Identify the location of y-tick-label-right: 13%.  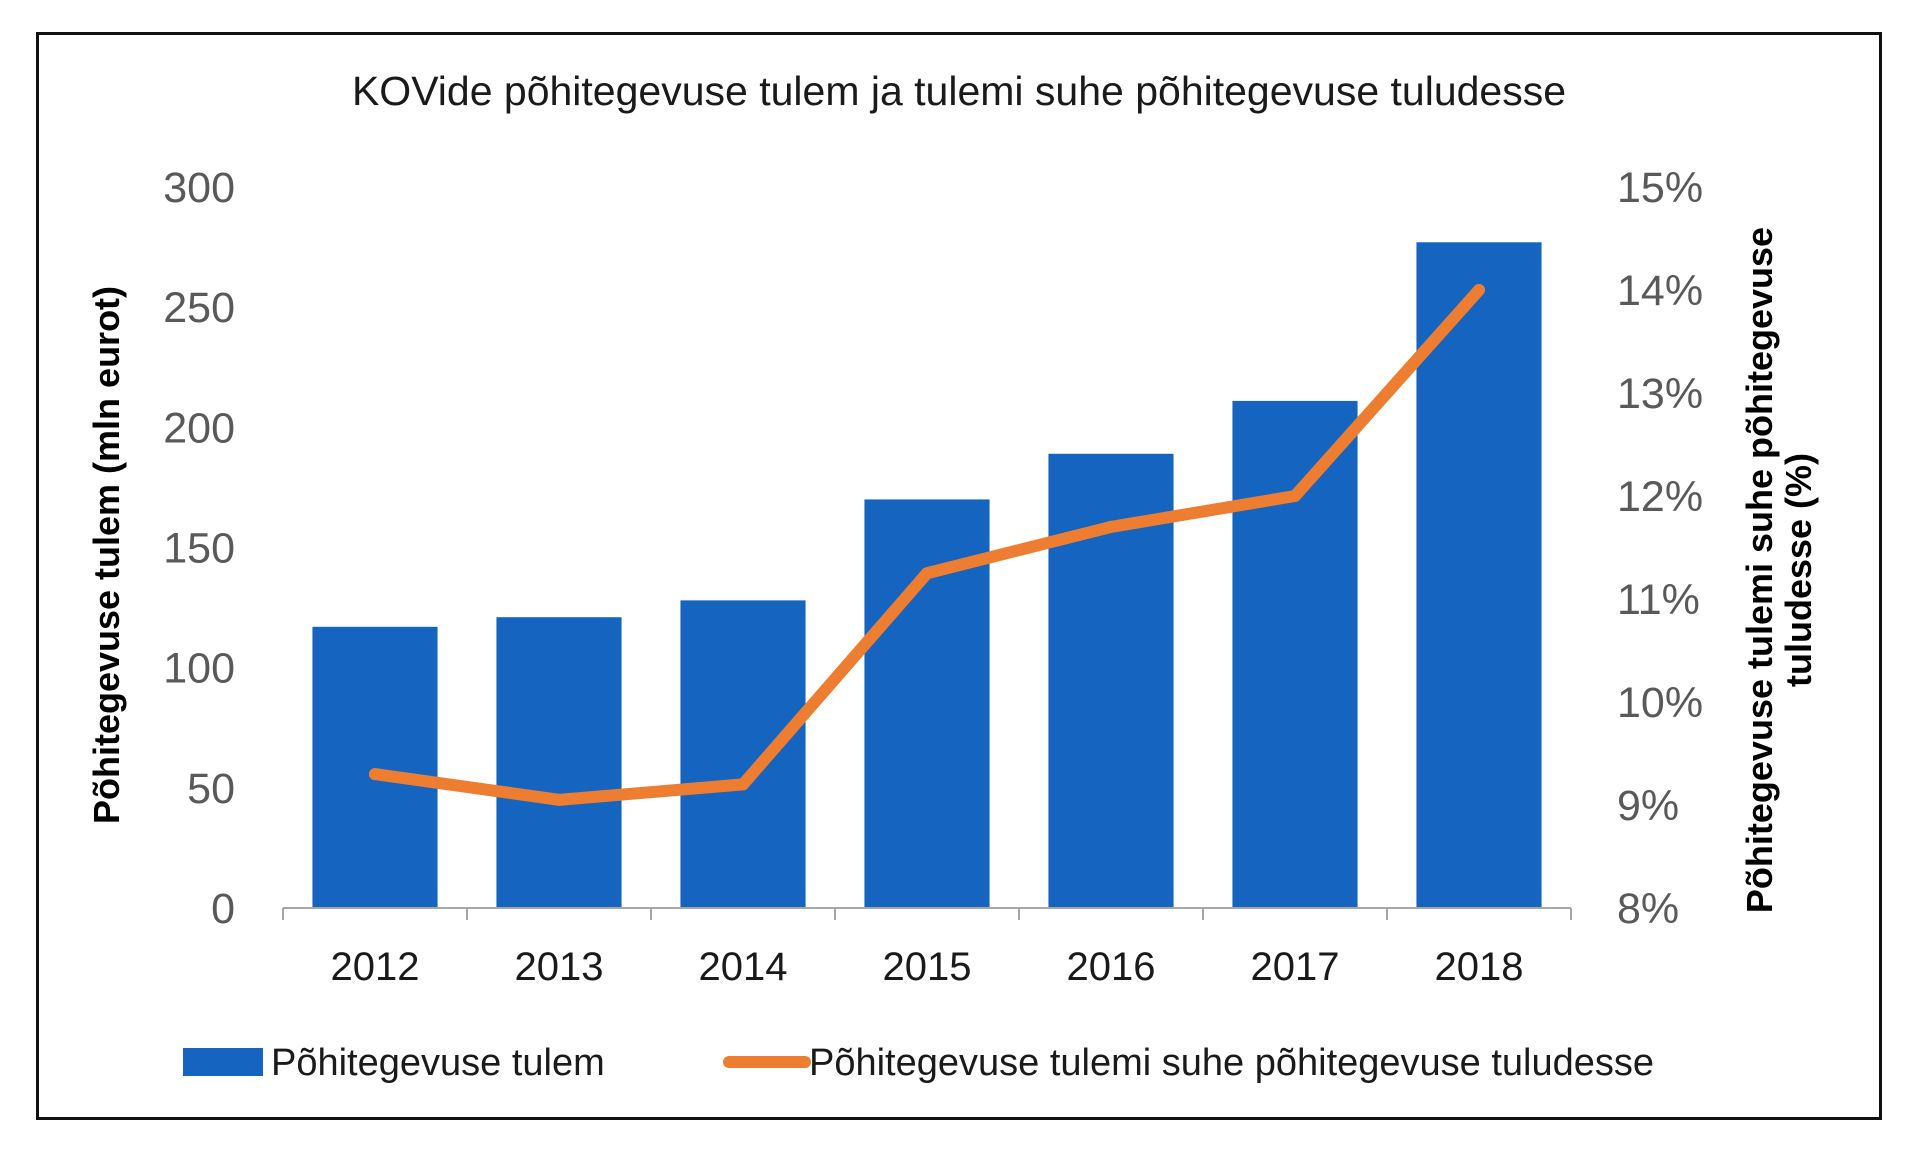
(1660, 394).